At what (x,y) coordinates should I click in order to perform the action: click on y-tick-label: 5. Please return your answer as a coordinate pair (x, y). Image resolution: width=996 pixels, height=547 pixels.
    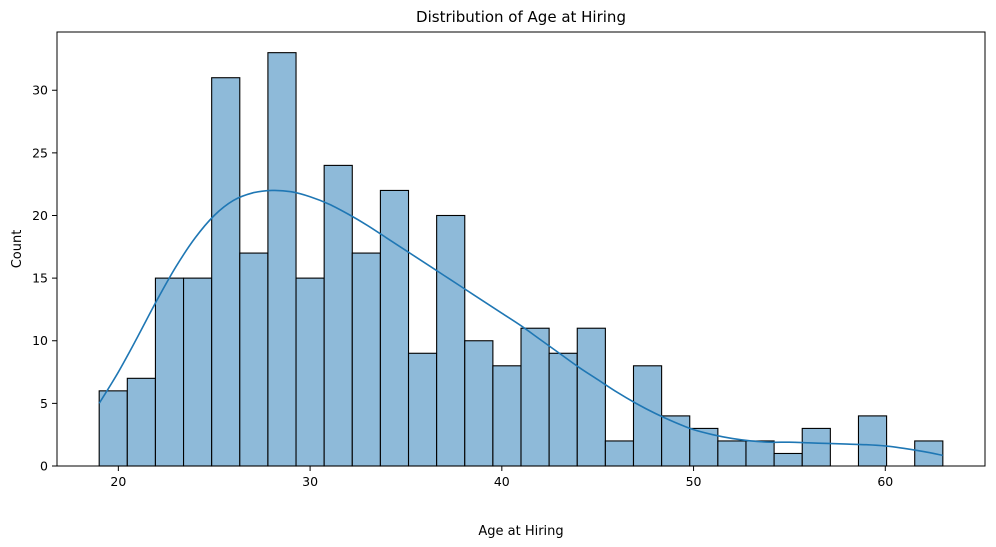
    Looking at the image, I should click on (44, 403).